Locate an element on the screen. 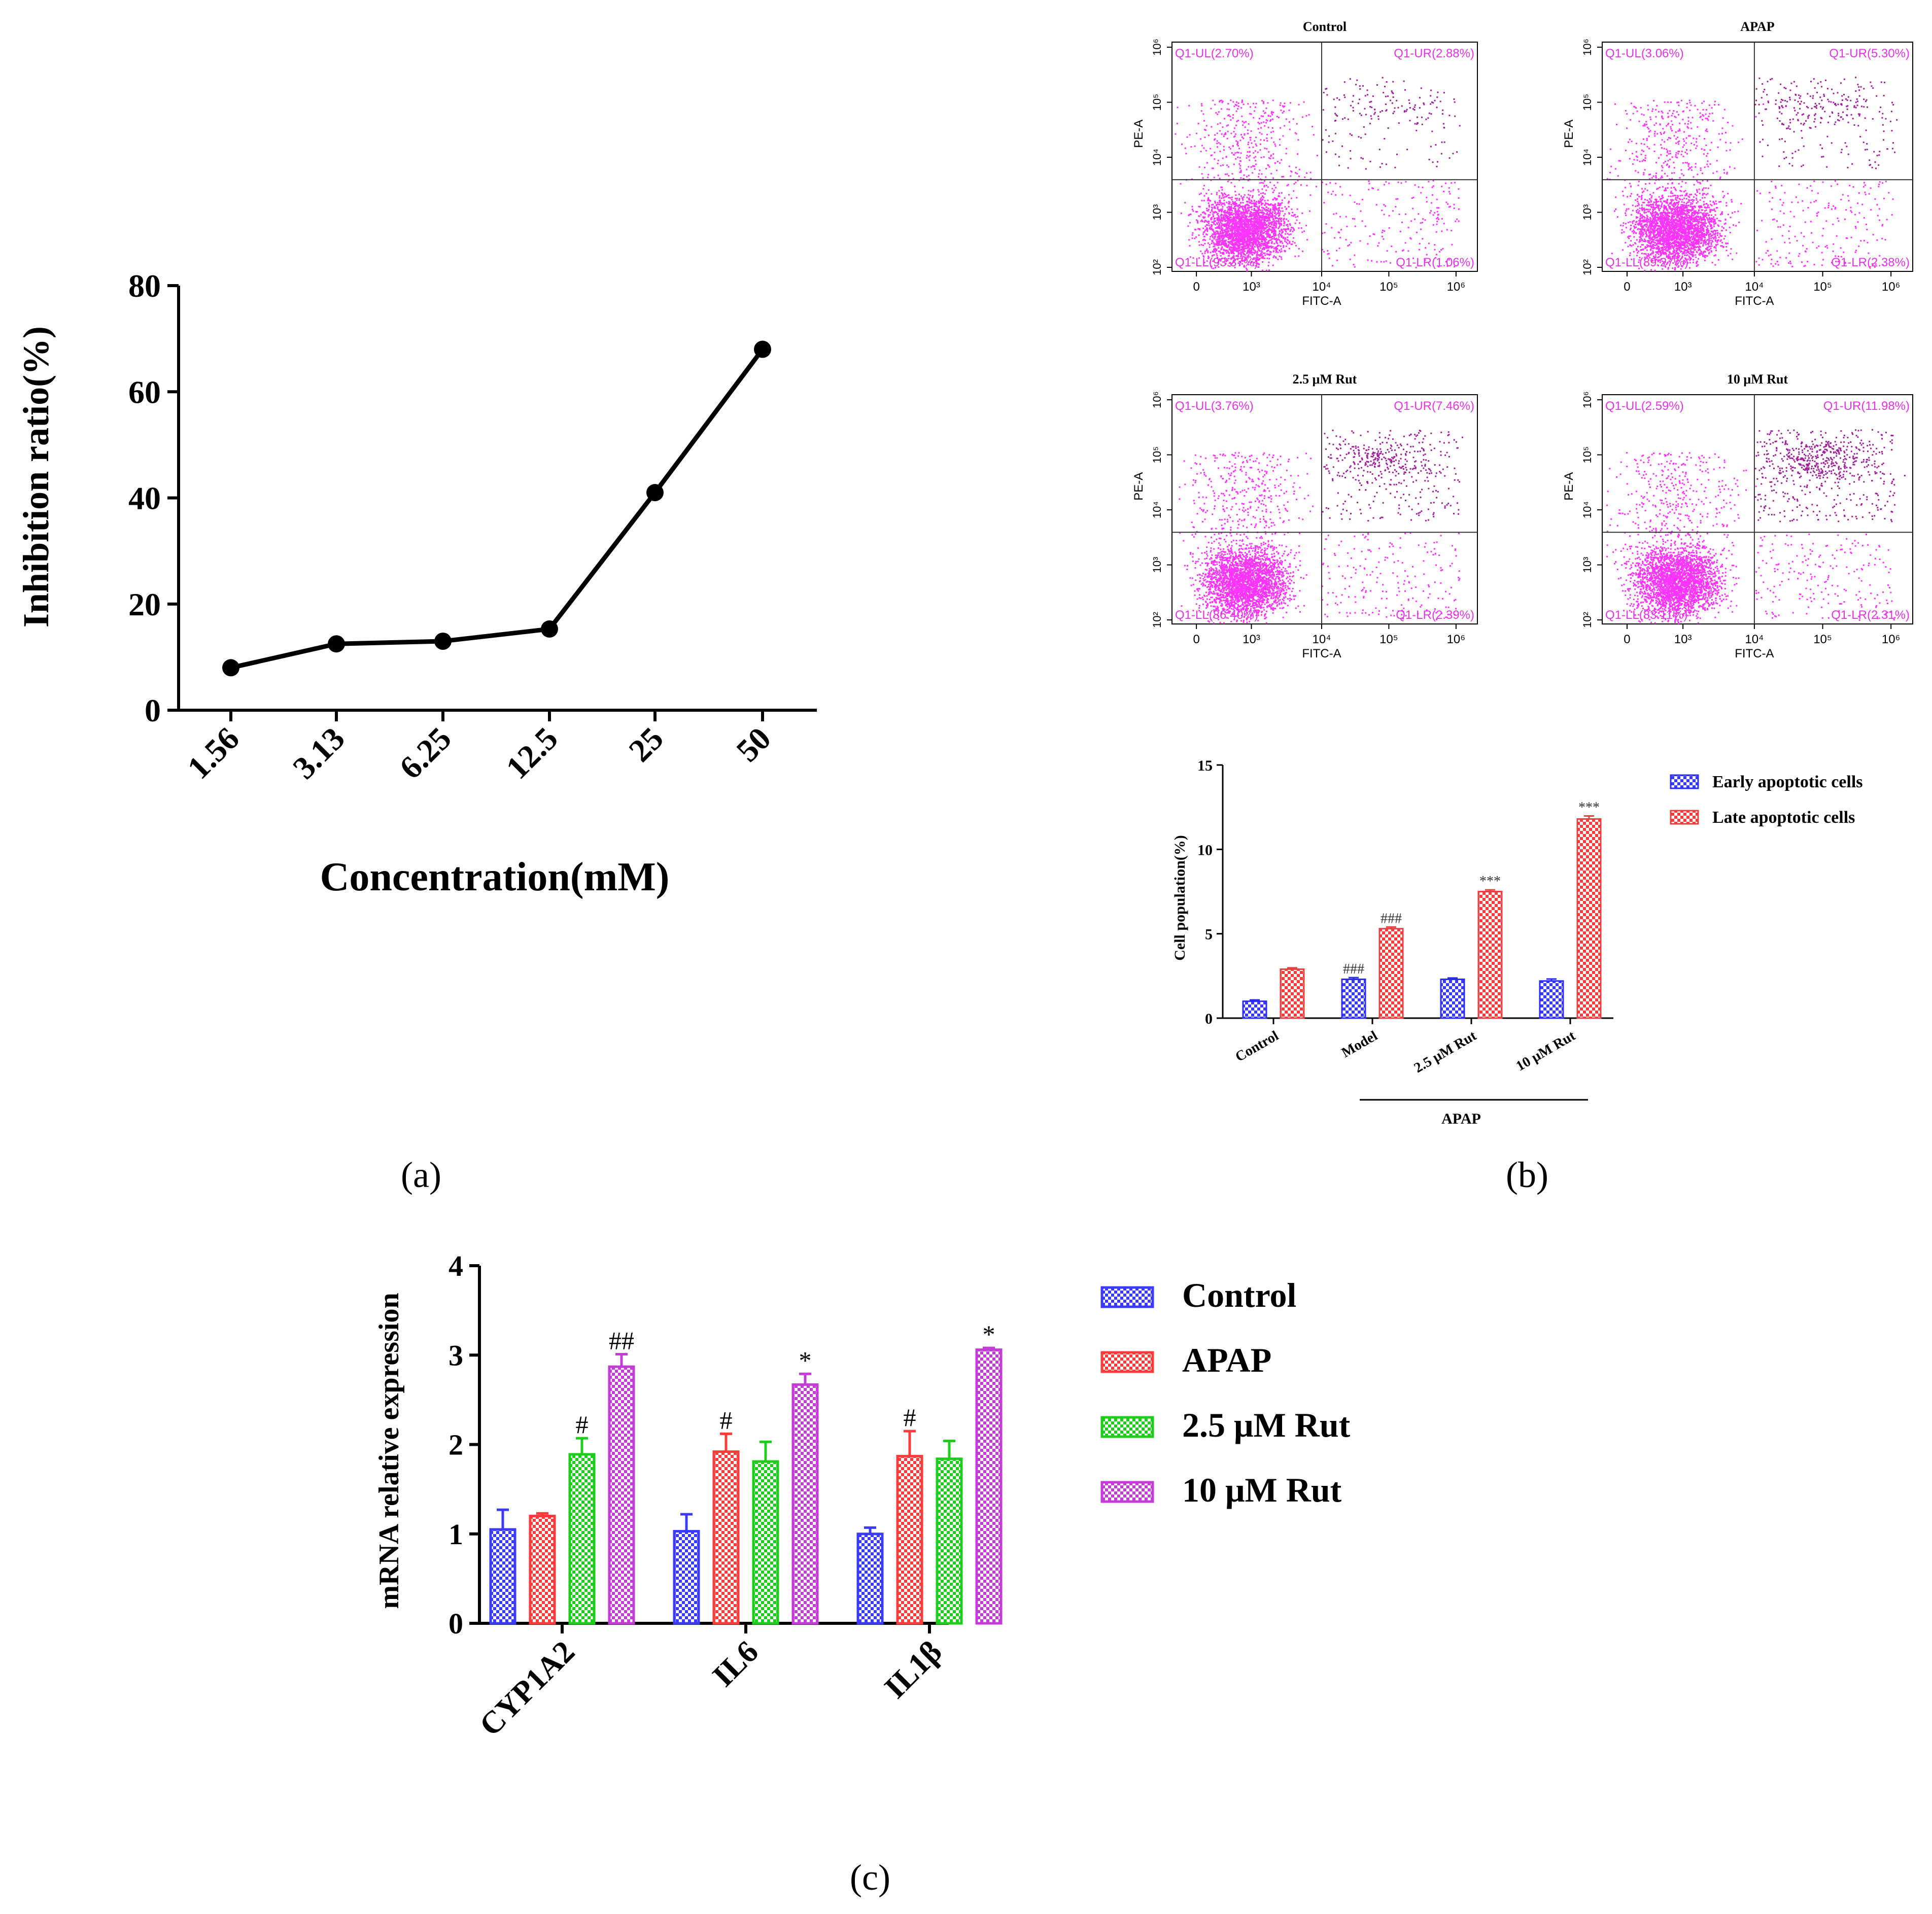 The width and height of the screenshot is (1932, 1914). panel-c-legend-label: 2.5 μM Rut is located at coordinates (1266, 1425).